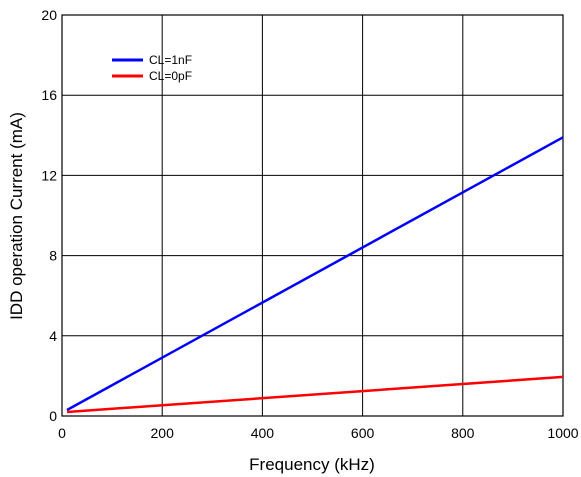 The height and width of the screenshot is (477, 581). What do you see at coordinates (62, 433) in the screenshot?
I see `x-tick-label: 0` at bounding box center [62, 433].